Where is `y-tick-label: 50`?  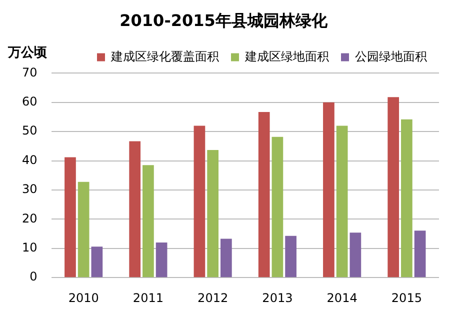
y-tick-label: 50 is located at coordinates (30, 131).